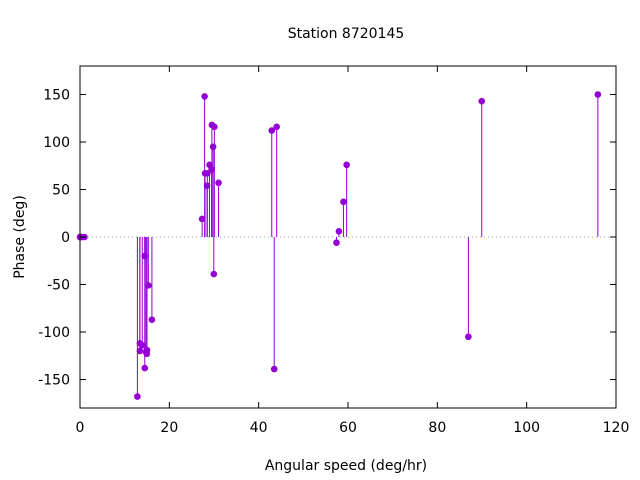 The height and width of the screenshot is (480, 640). I want to click on x-tick-label: 100, so click(526, 428).